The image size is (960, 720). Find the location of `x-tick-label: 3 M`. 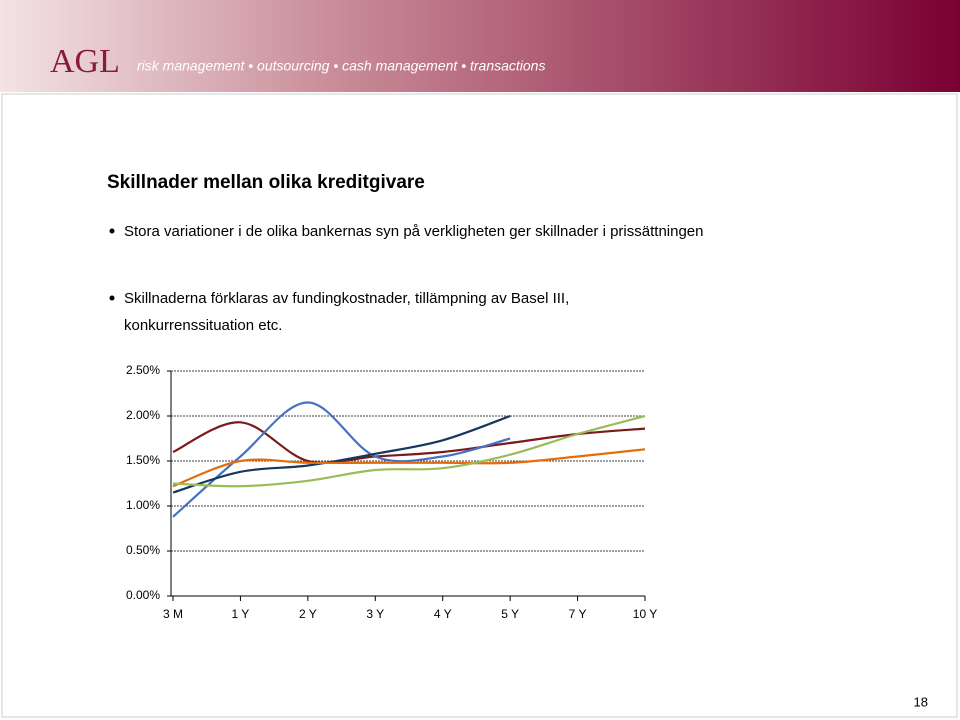

x-tick-label: 3 M is located at coordinates (173, 614).